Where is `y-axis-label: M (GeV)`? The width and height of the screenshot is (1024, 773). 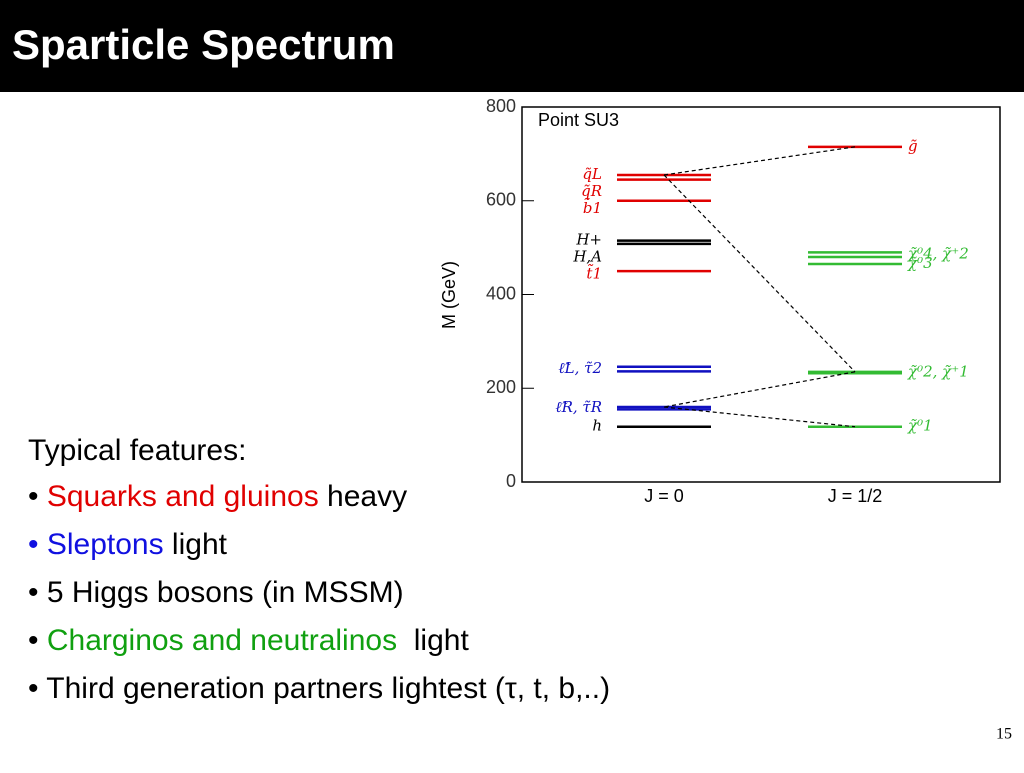
y-axis-label: M (GeV) is located at coordinates (449, 295).